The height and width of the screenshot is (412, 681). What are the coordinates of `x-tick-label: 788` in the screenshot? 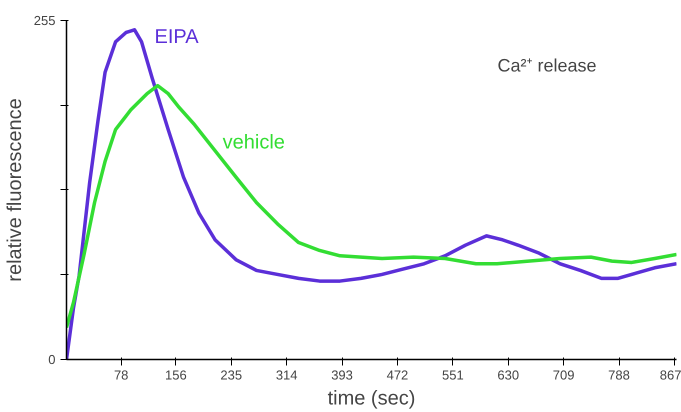 It's located at (619, 375).